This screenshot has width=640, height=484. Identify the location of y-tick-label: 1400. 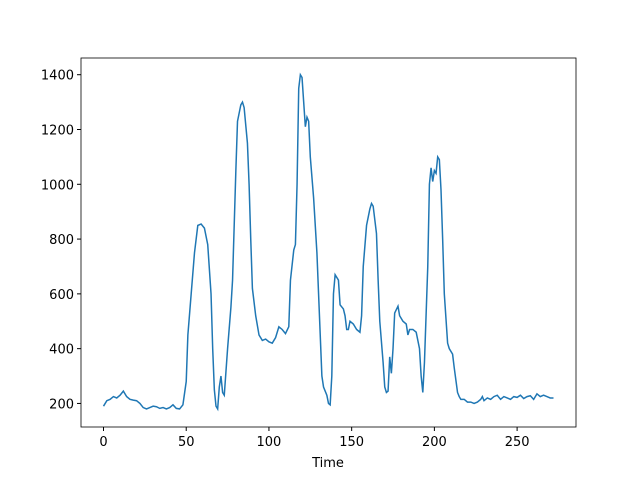
(57, 76).